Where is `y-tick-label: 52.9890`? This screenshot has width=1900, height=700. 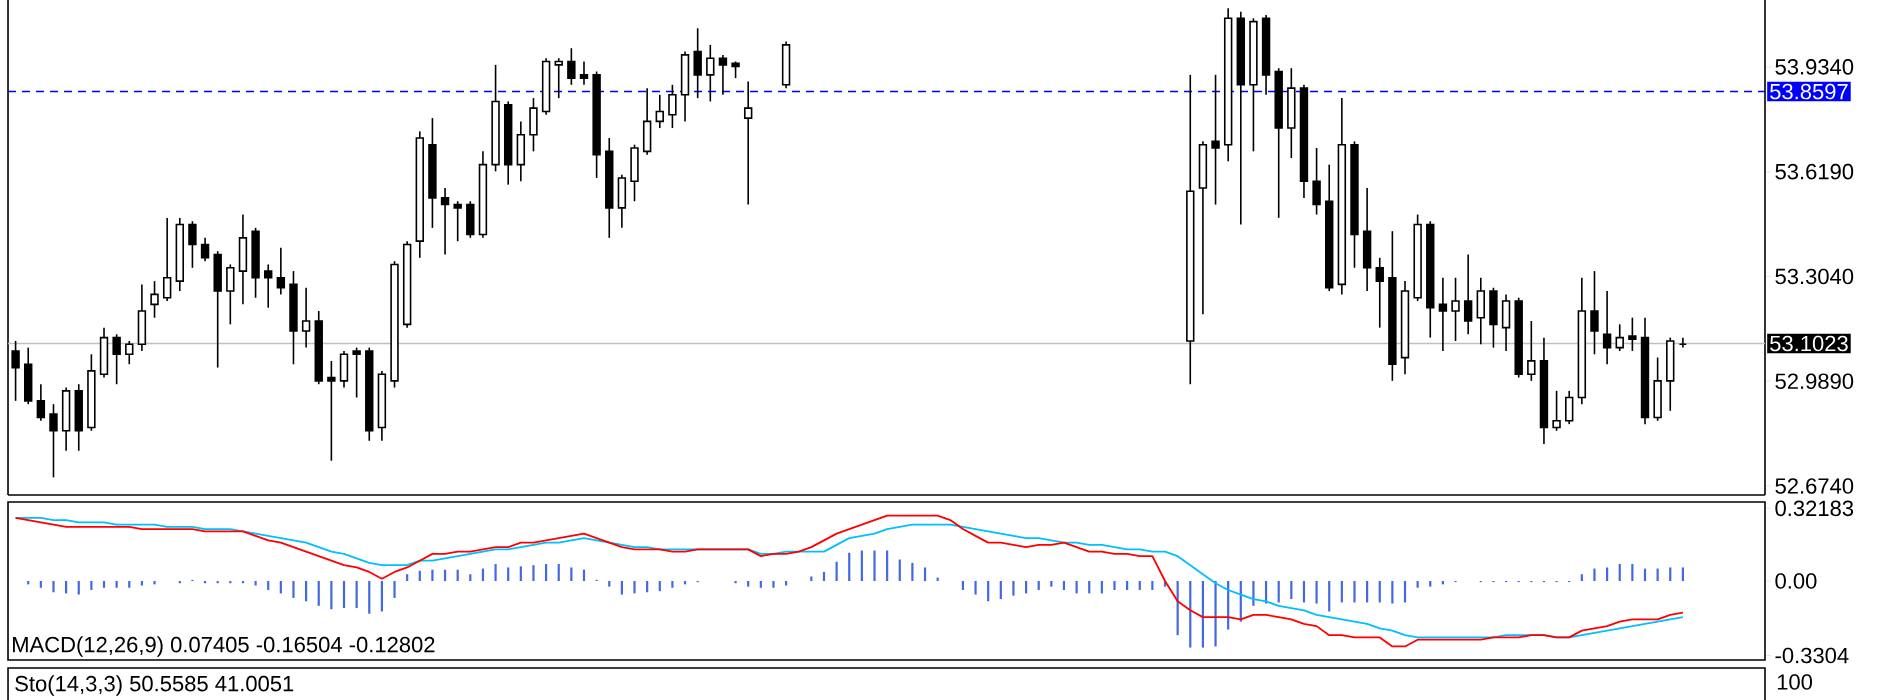
y-tick-label: 52.9890 is located at coordinates (1814, 381).